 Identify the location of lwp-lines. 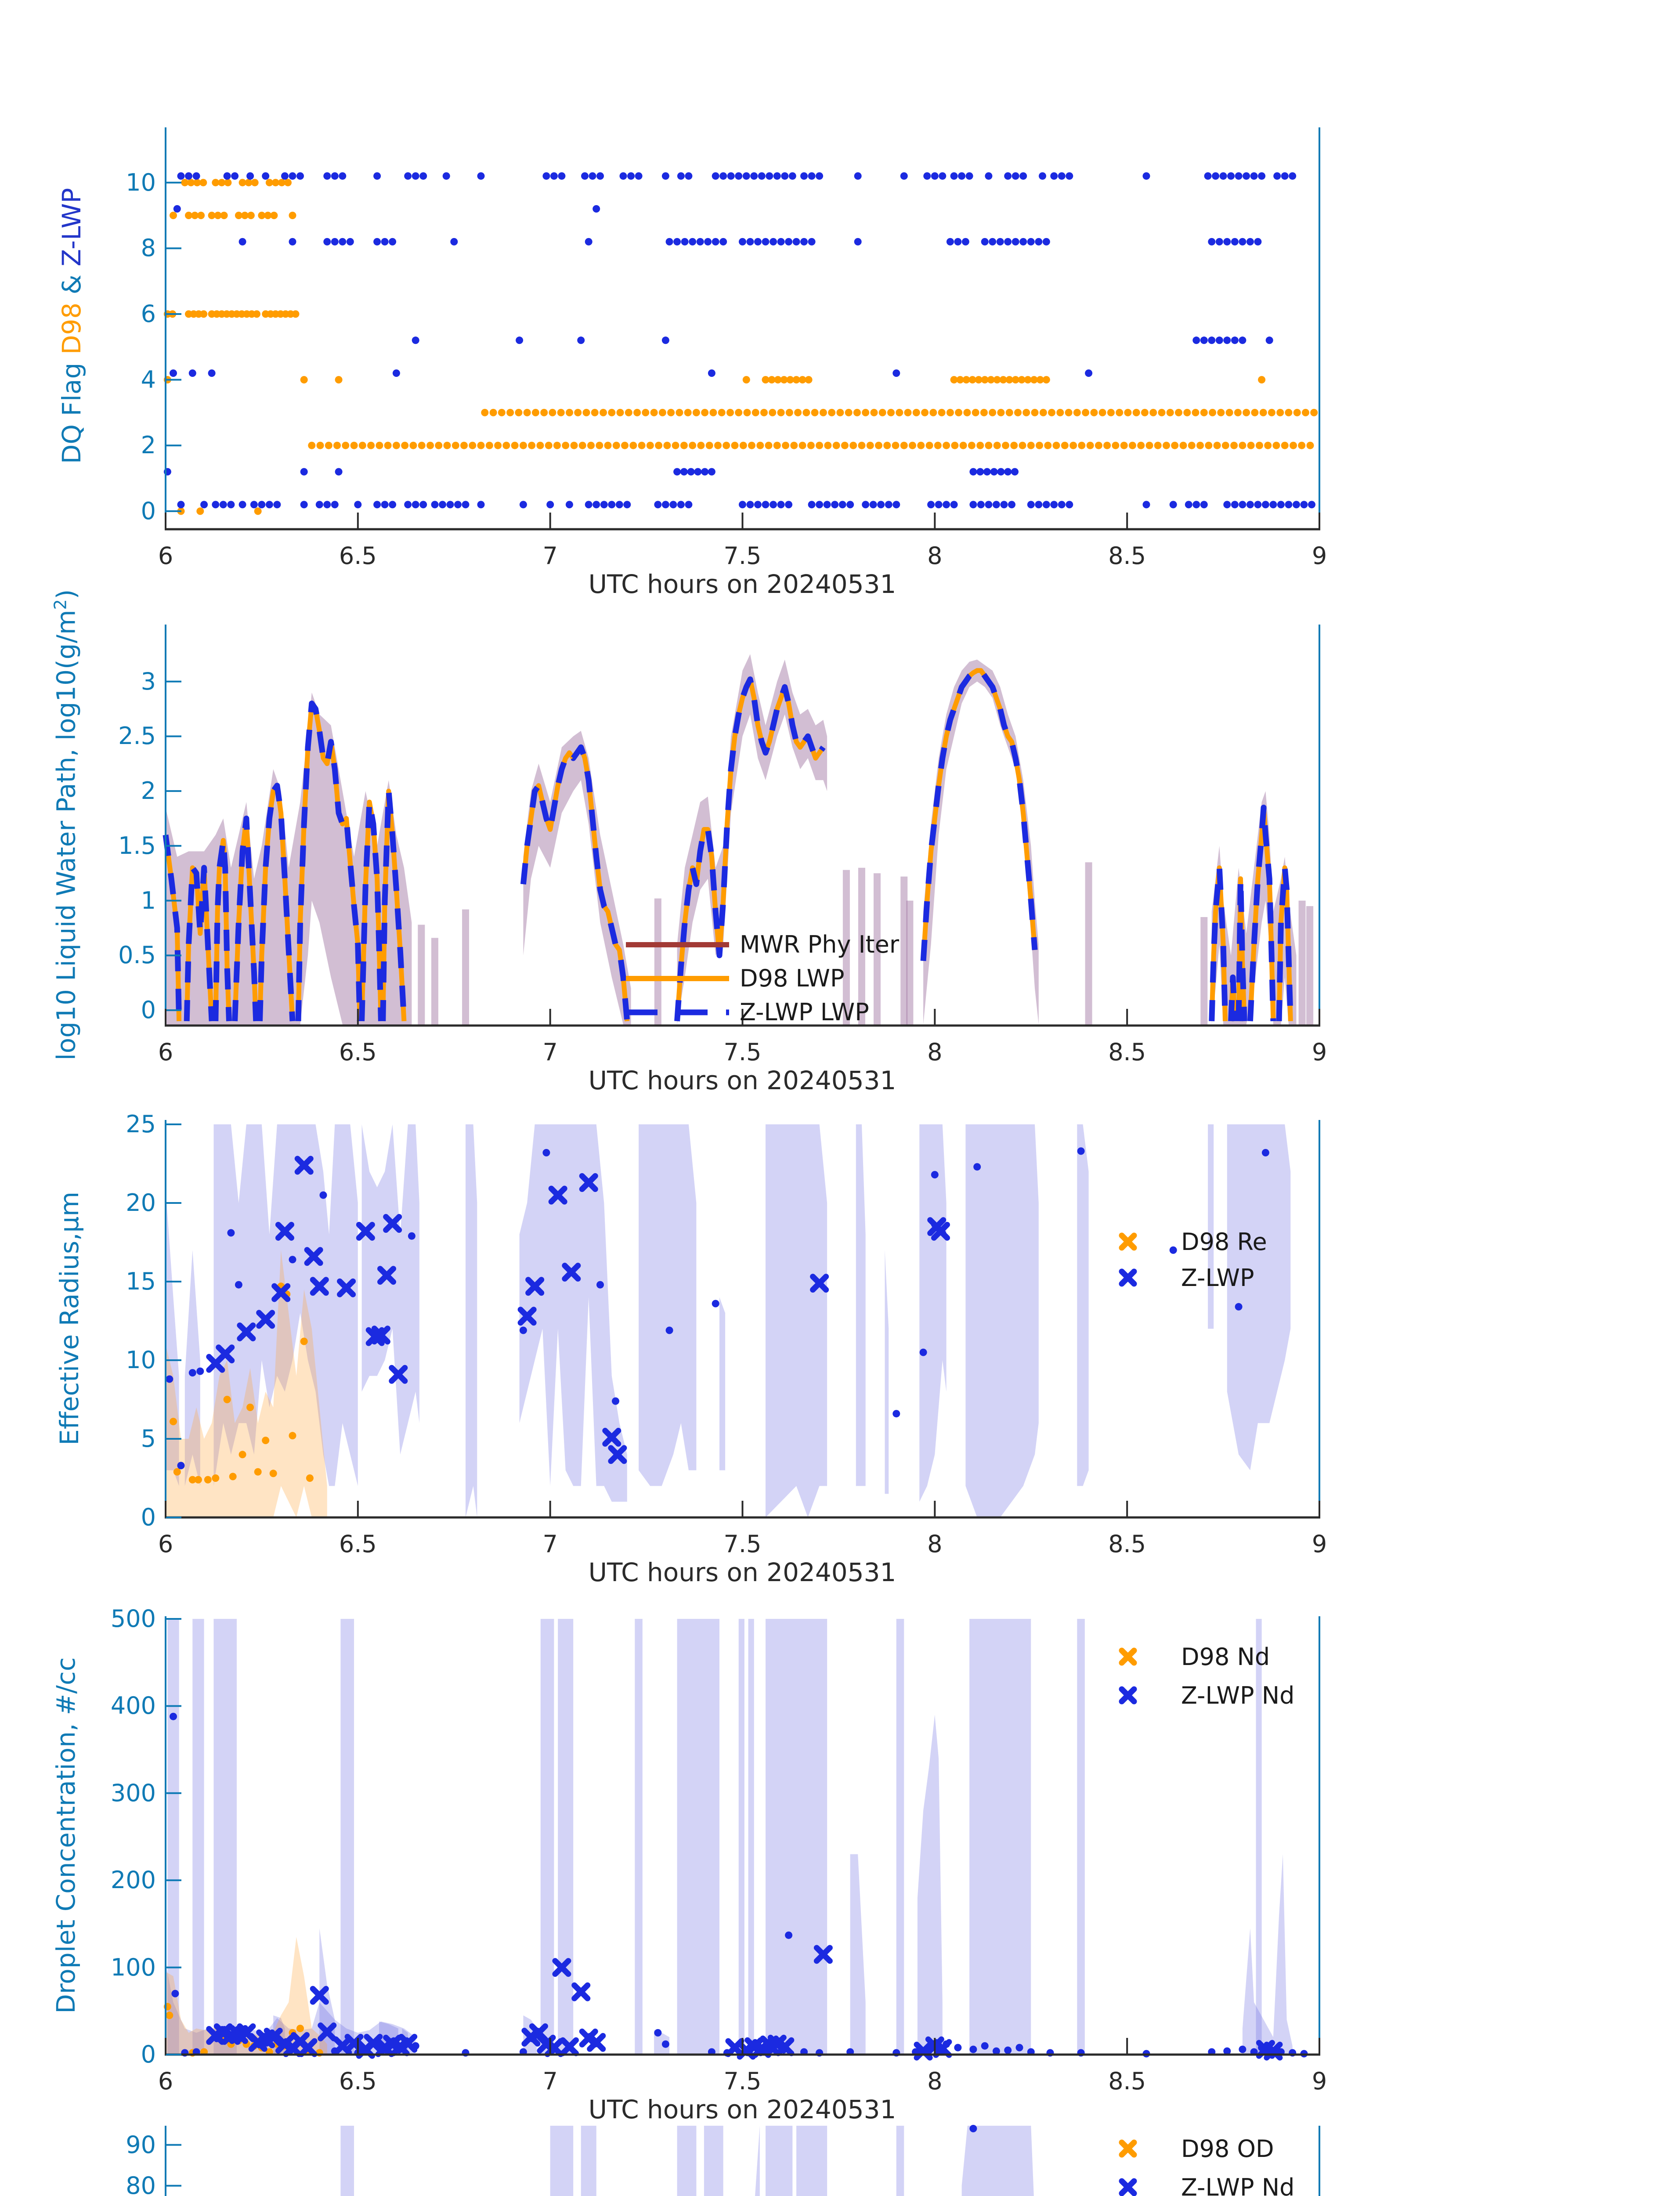
(728, 845).